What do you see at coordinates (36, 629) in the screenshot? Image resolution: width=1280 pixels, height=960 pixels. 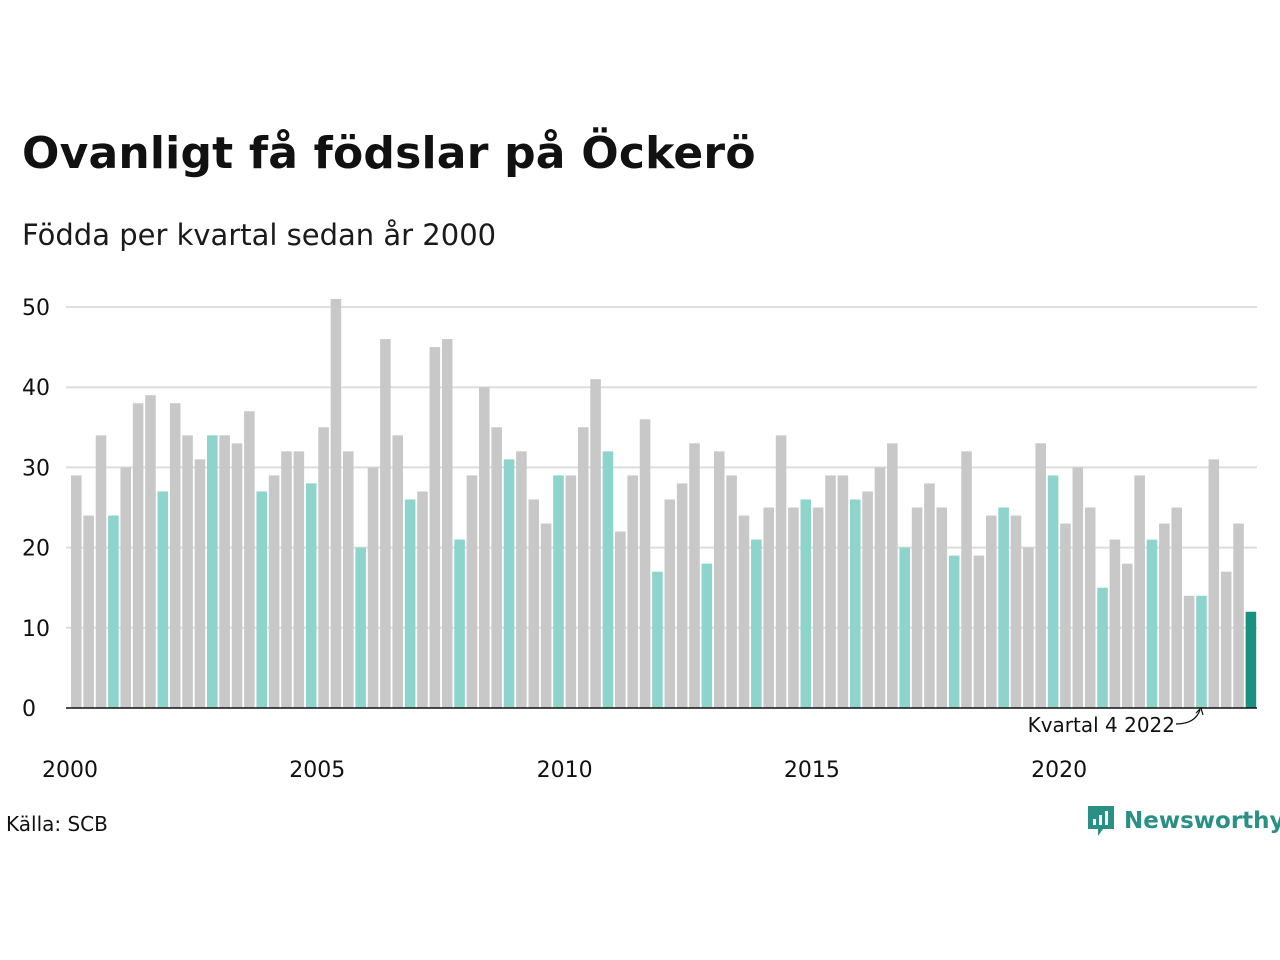 I see `y-tick-label: 10` at bounding box center [36, 629].